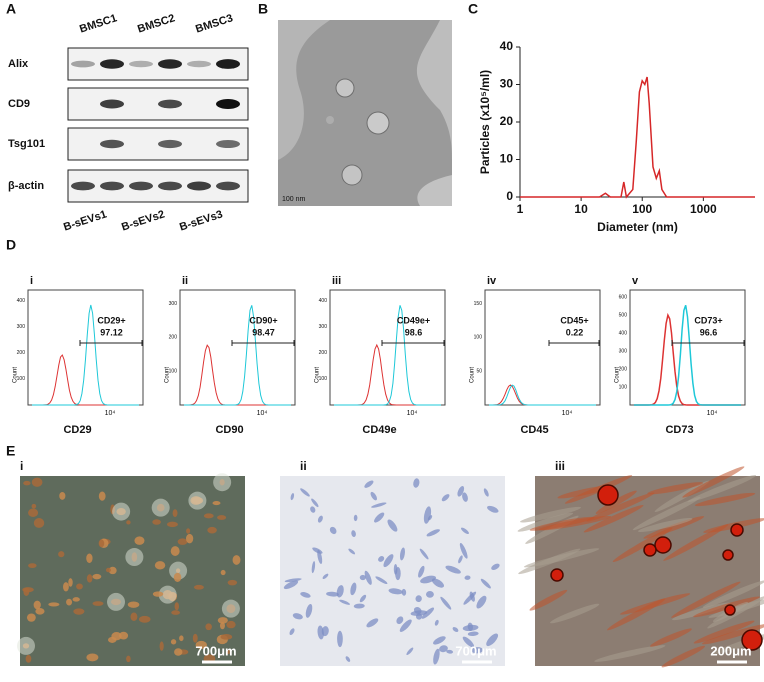  I want to click on x-axis-label: Diameter (nm), so click(637, 227).